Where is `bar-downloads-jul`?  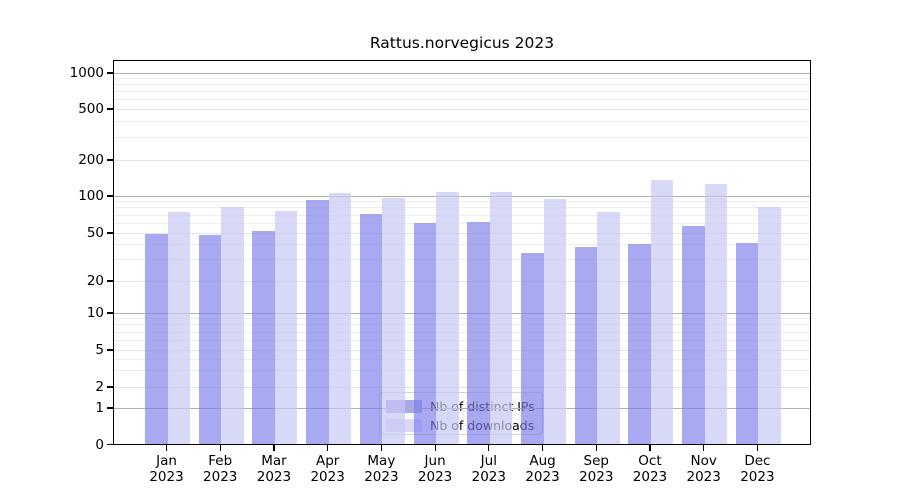 bar-downloads-jul is located at coordinates (501, 317).